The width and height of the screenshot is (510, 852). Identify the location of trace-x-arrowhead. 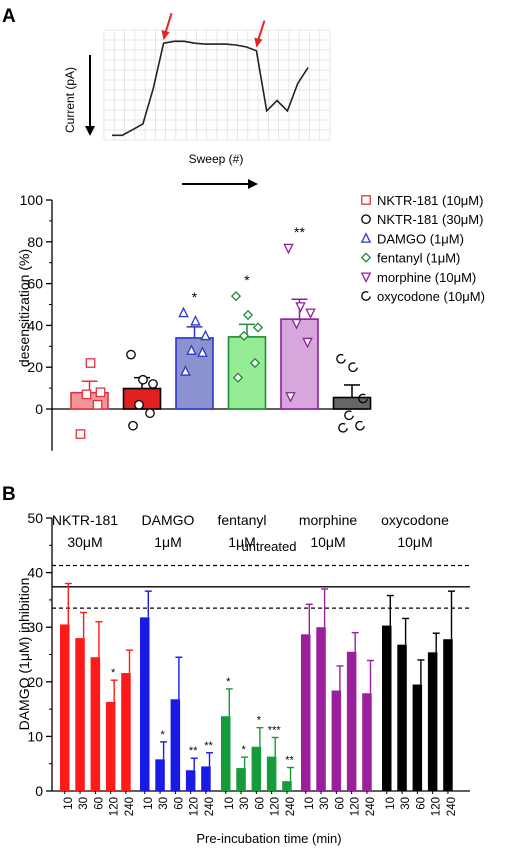
(253, 184).